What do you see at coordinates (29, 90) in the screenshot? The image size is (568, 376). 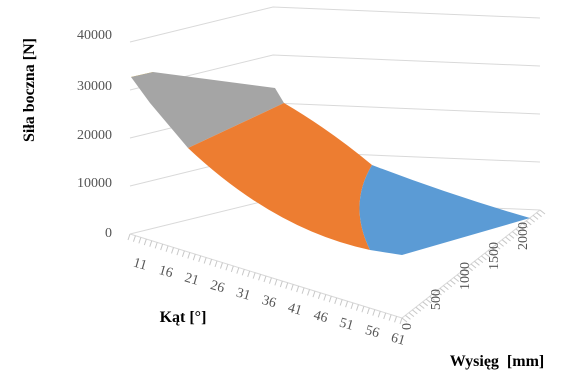 I see `z-axis-title: Siła boczna [N]` at bounding box center [29, 90].